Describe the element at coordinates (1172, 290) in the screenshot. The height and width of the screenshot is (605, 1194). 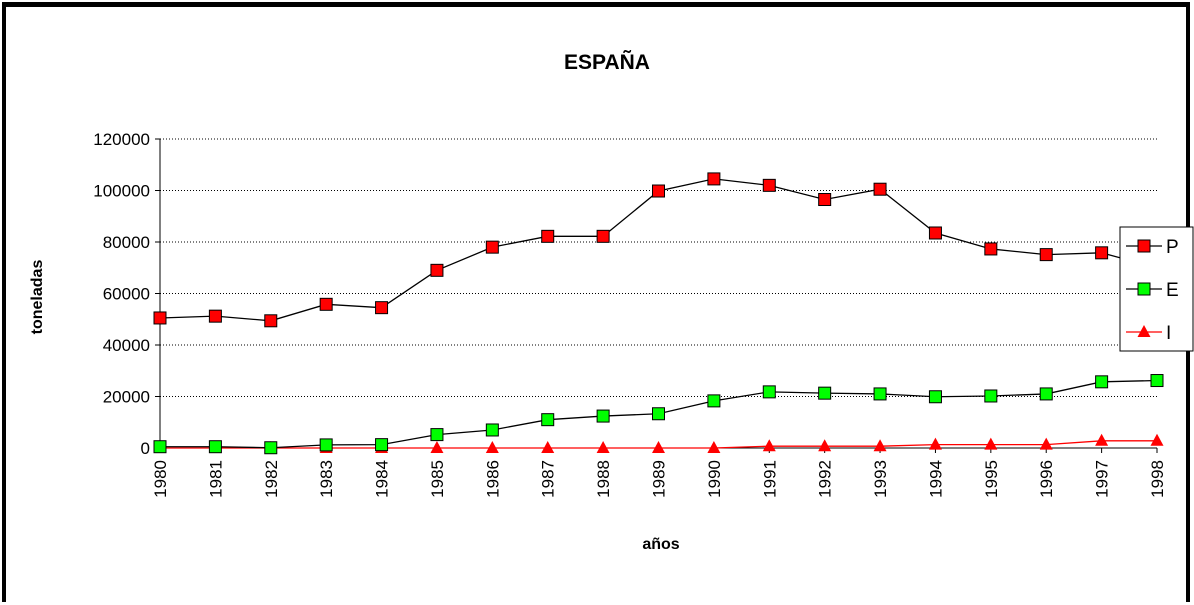
I see `legend-label: E` at that location.